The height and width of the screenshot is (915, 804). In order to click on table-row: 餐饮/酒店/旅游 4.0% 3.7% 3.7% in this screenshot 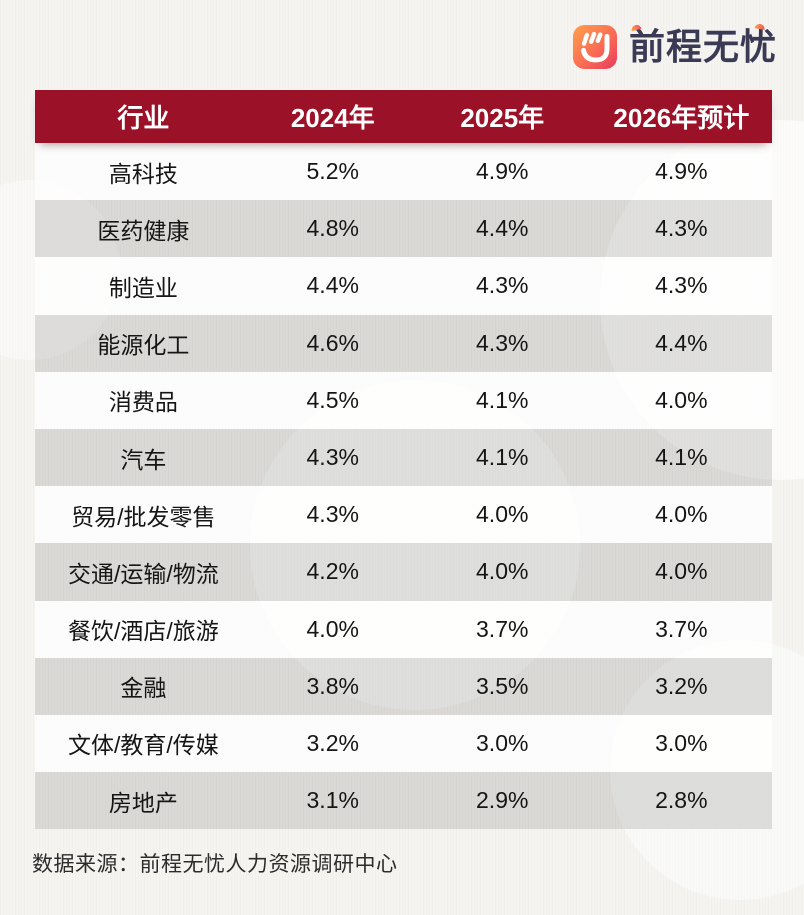, I will do `click(403, 629)`.